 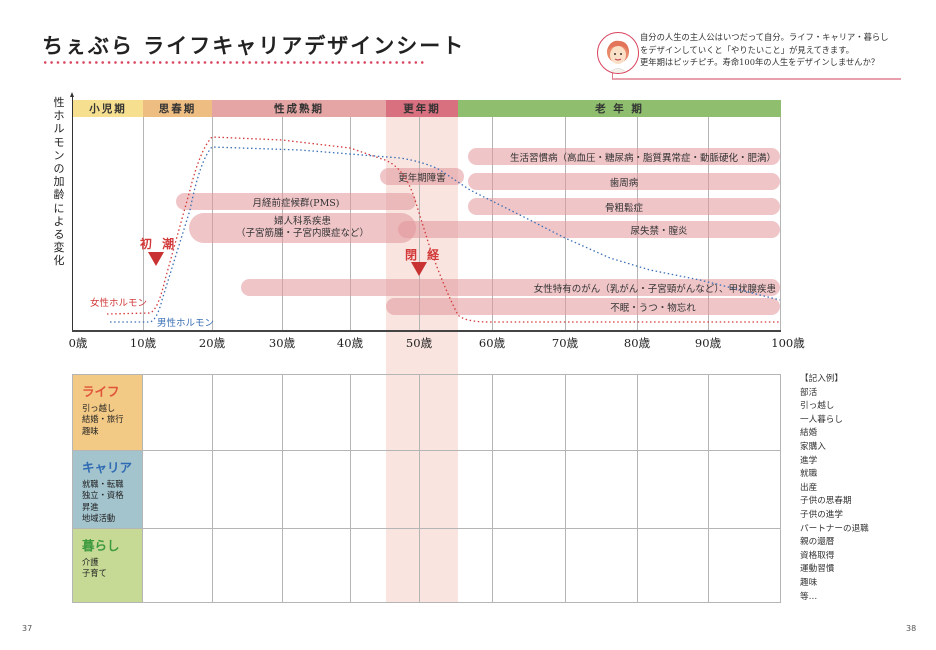 I want to click on x-tick: 80歳, so click(x=637, y=343).